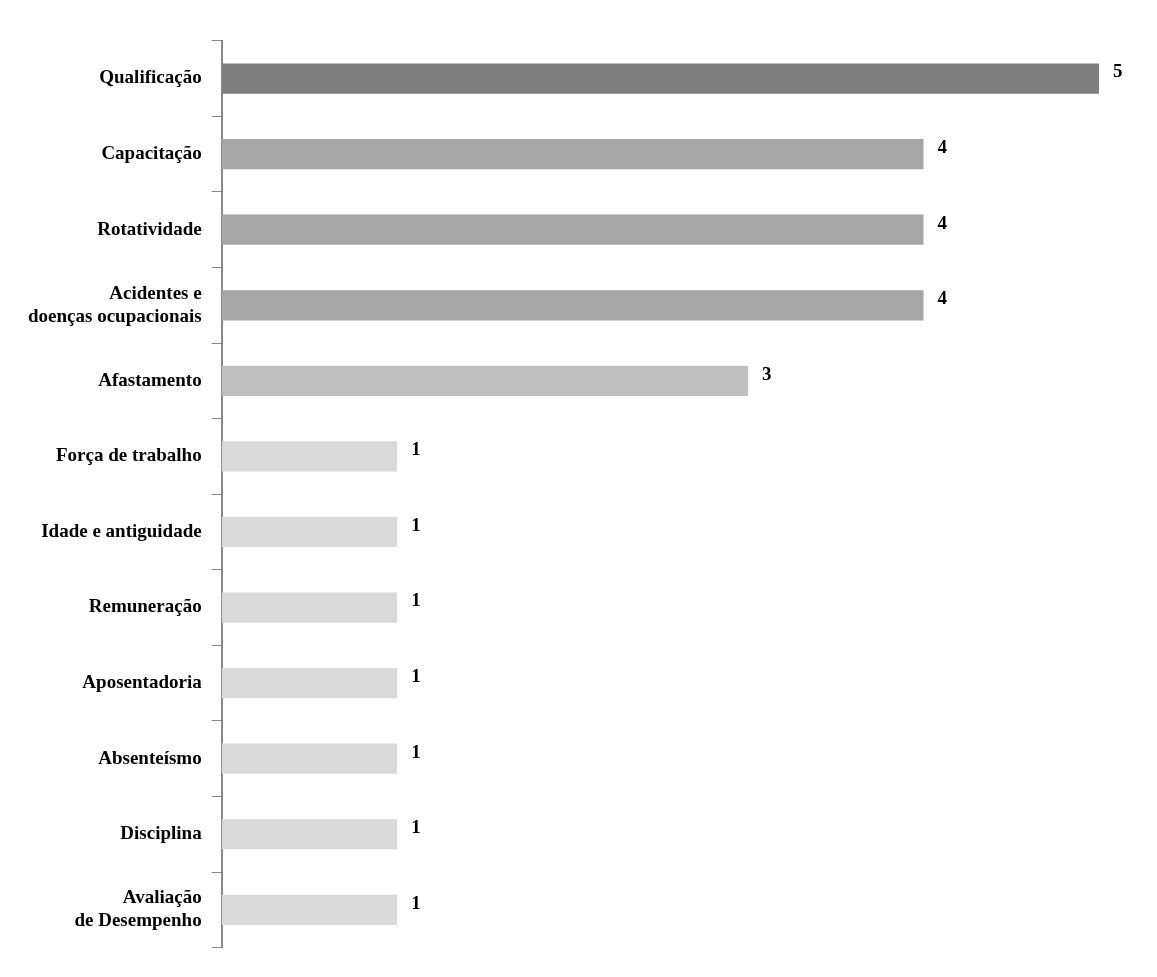  What do you see at coordinates (767, 373) in the screenshot?
I see `data-label: 3` at bounding box center [767, 373].